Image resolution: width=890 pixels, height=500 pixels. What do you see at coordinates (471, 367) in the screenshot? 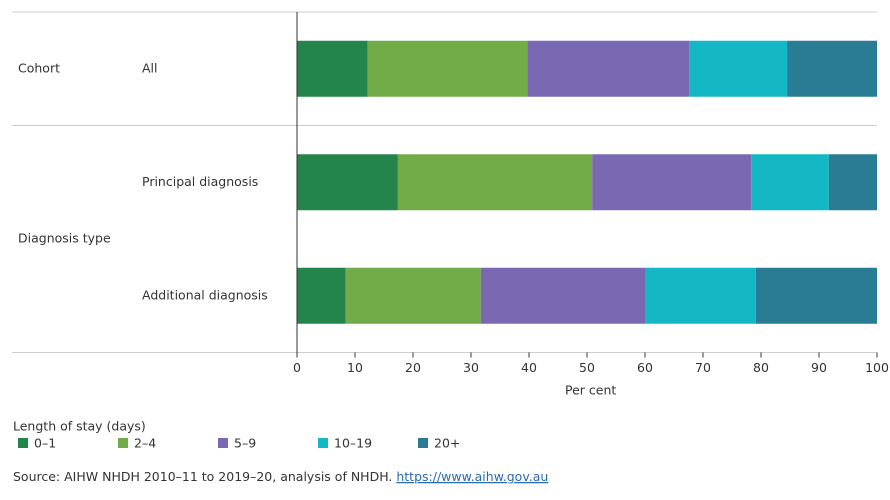
I see `x-tick-label: 30` at bounding box center [471, 367].